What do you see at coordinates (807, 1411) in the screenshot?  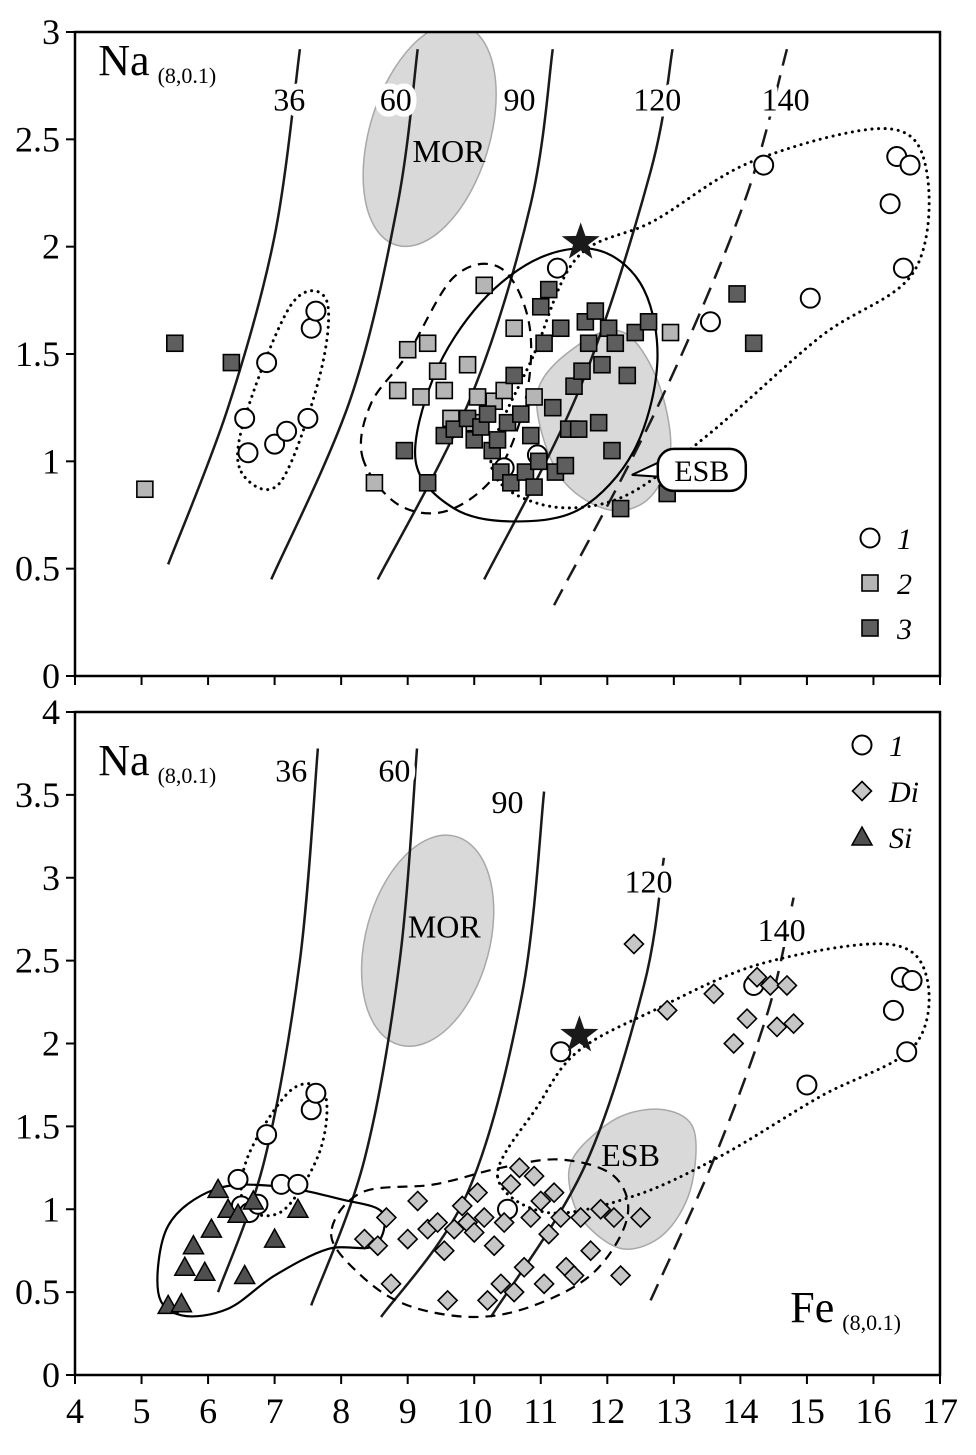 I see `x-tick-label: 15` at bounding box center [807, 1411].